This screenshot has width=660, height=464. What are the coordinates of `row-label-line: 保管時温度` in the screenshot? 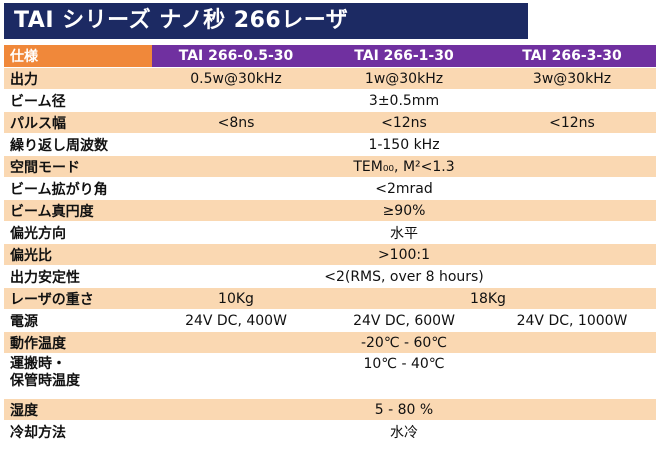 It's located at (45, 381).